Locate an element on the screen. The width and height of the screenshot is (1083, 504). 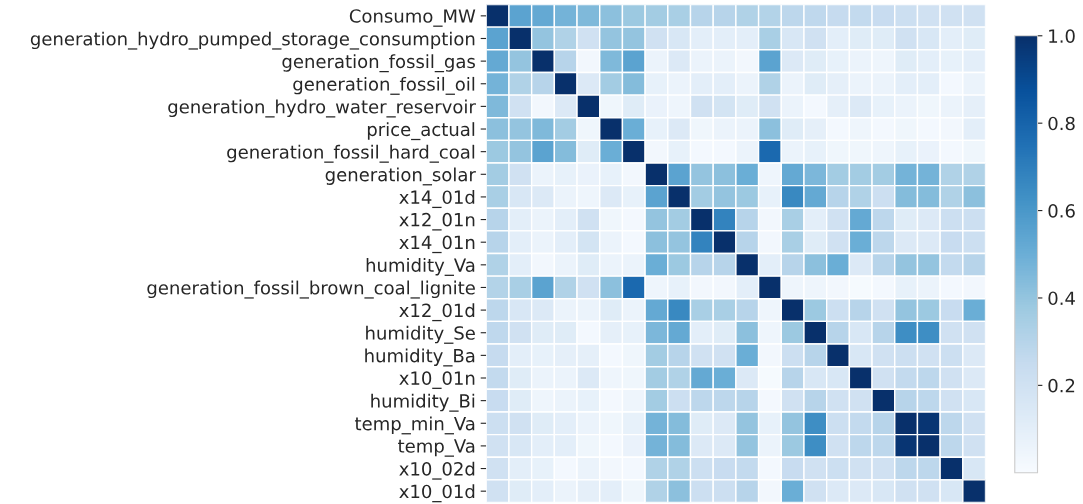
y-tick-label: x10_01d is located at coordinates (437, 493).